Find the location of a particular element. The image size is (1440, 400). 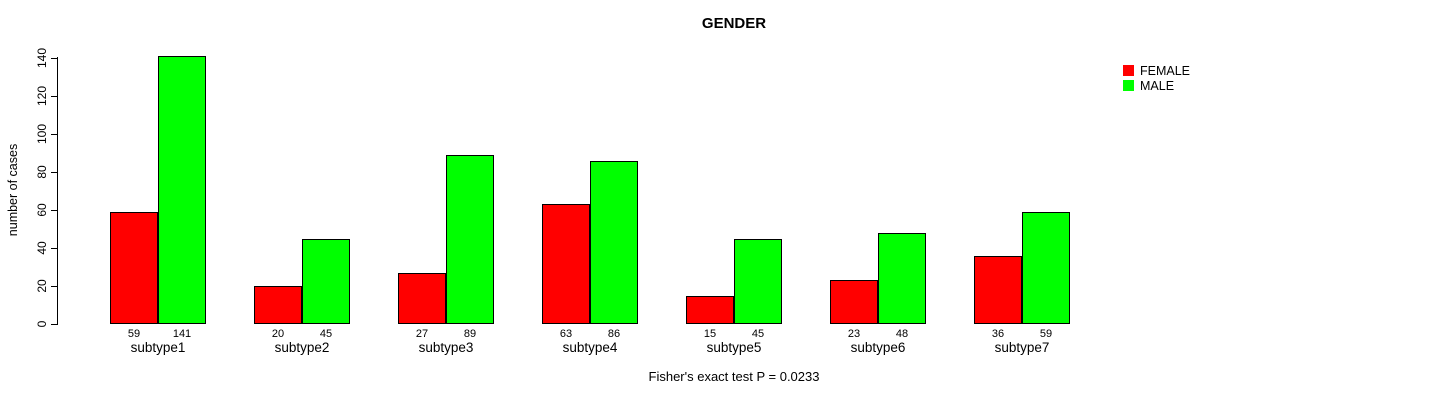

bar-male-subtype3 is located at coordinates (470, 239).